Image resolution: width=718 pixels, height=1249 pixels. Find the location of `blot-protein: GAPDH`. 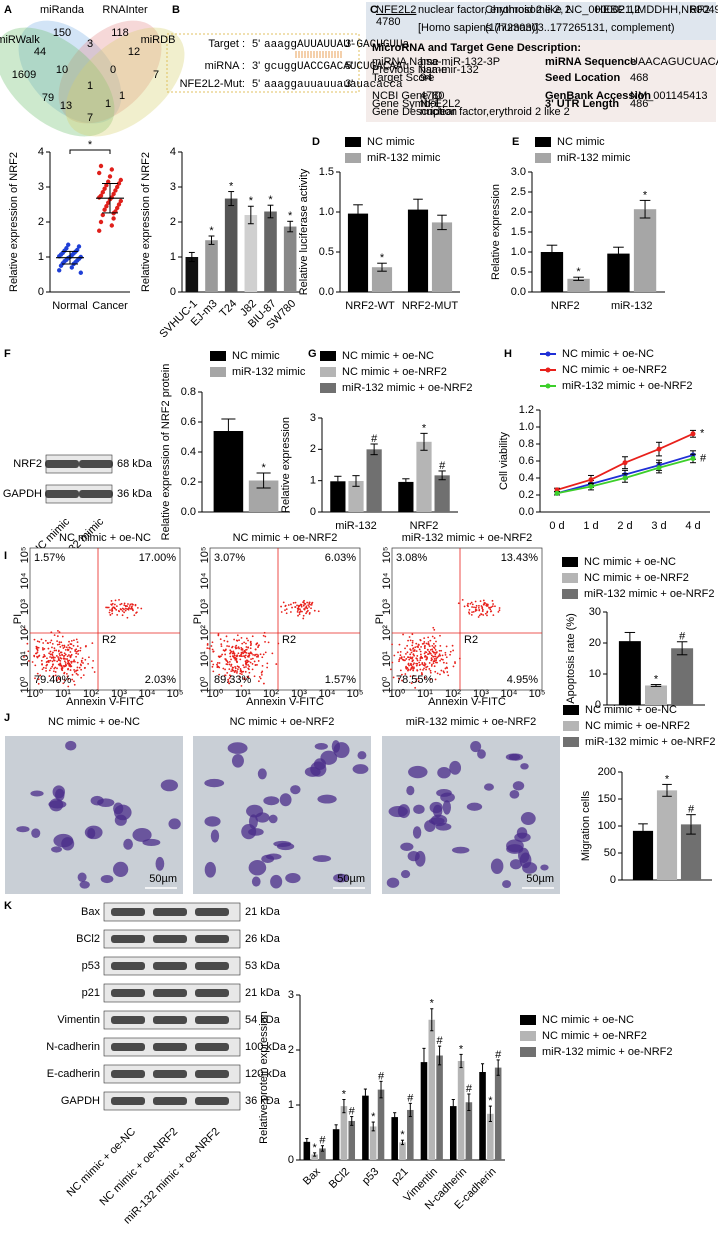

blot-protein: GAPDH is located at coordinates (80, 1101).